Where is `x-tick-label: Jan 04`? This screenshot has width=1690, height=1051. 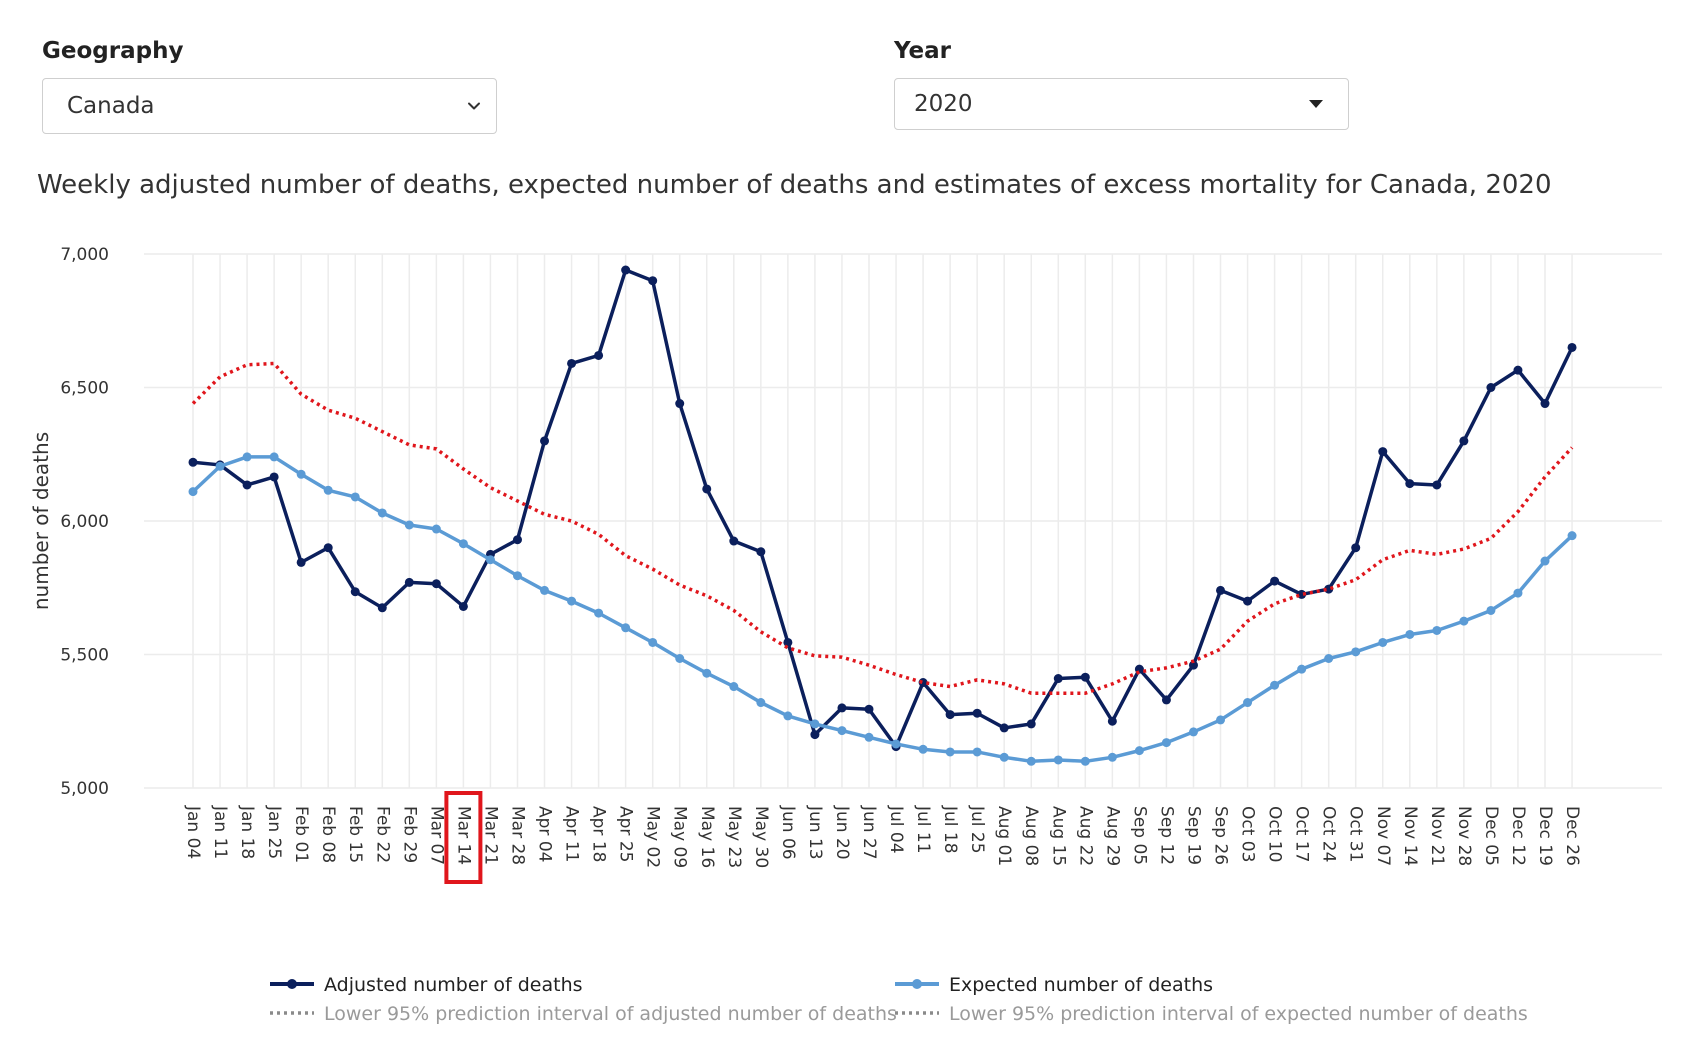 x-tick-label: Jan 04 is located at coordinates (193, 832).